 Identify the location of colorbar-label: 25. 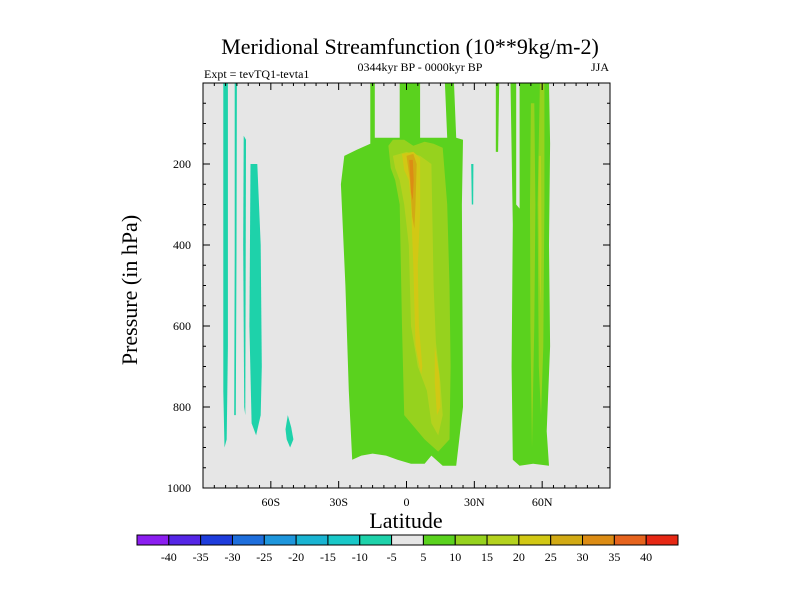
(551, 557).